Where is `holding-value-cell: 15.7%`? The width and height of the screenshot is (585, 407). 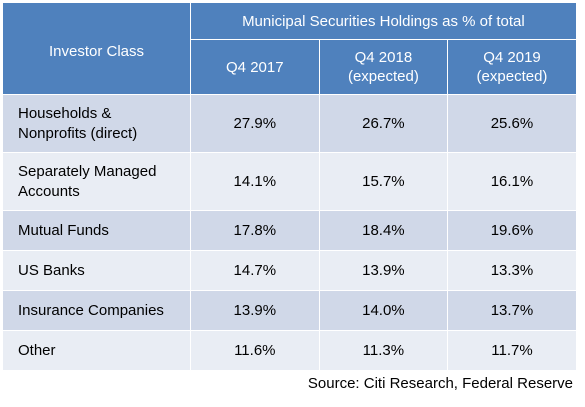
holding-value-cell: 15.7% is located at coordinates (383, 181).